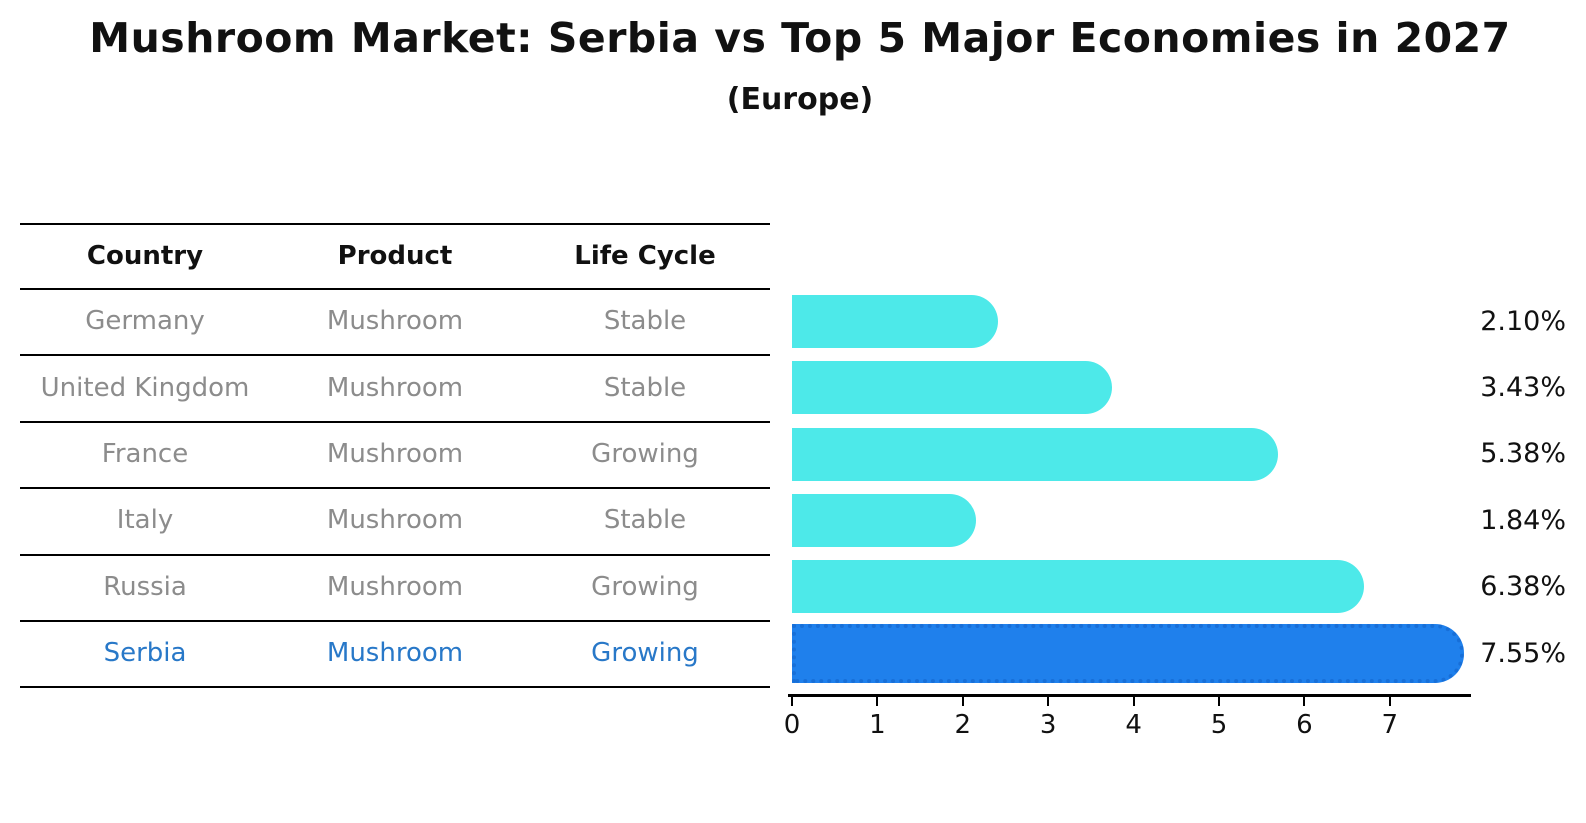 The image size is (1586, 823). Describe the element at coordinates (800, 99) in the screenshot. I see `chart-subtitle: (Europe)` at that location.